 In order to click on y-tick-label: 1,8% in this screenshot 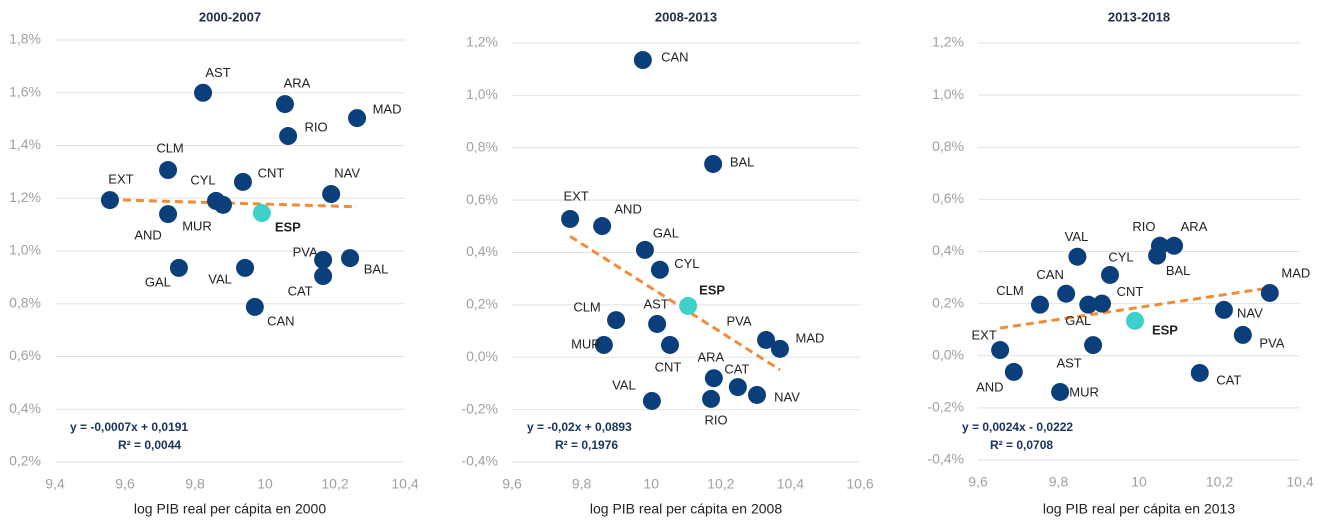, I will do `click(25, 39)`.